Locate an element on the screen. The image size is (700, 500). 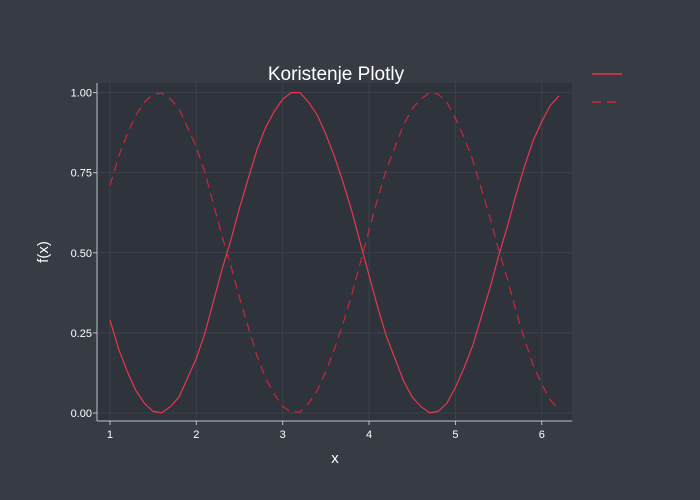
legend is located at coordinates (607, 88).